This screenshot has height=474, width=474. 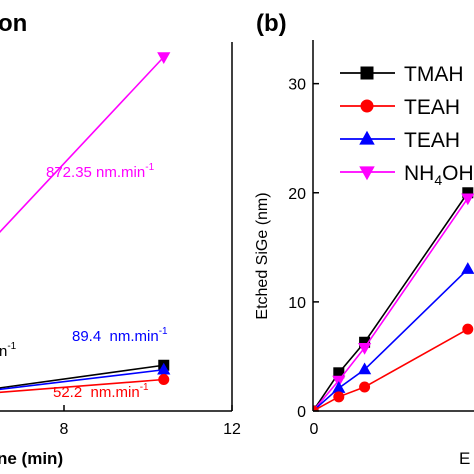 I want to click on panel-a-title: on, so click(x=13, y=23).